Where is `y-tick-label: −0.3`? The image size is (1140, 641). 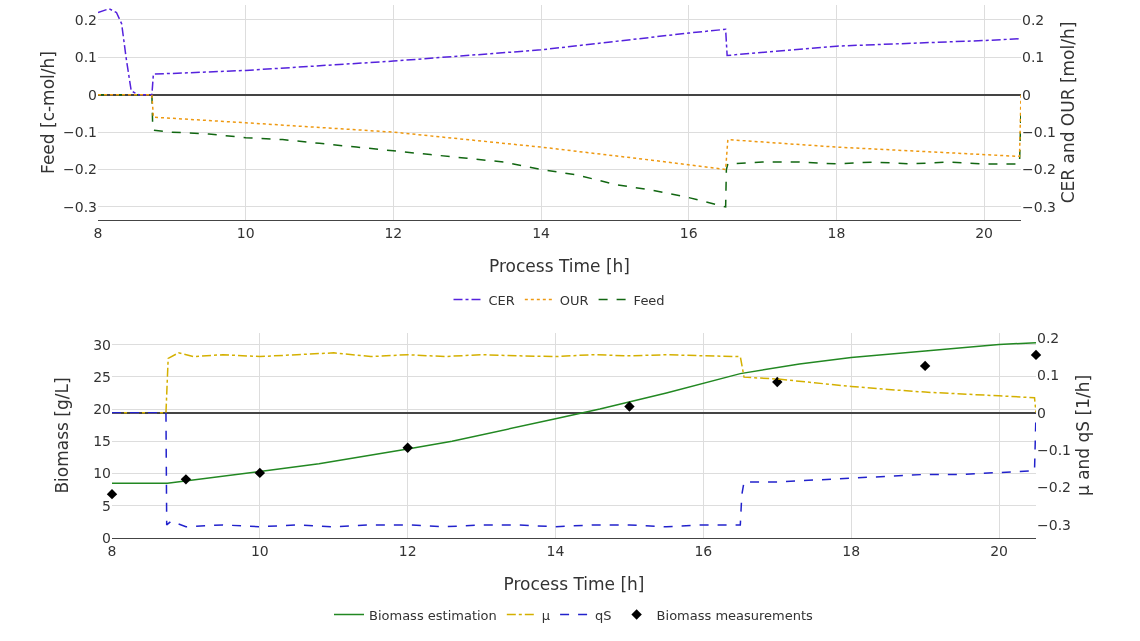
y-tick-label: −0.3 is located at coordinates (80, 206).